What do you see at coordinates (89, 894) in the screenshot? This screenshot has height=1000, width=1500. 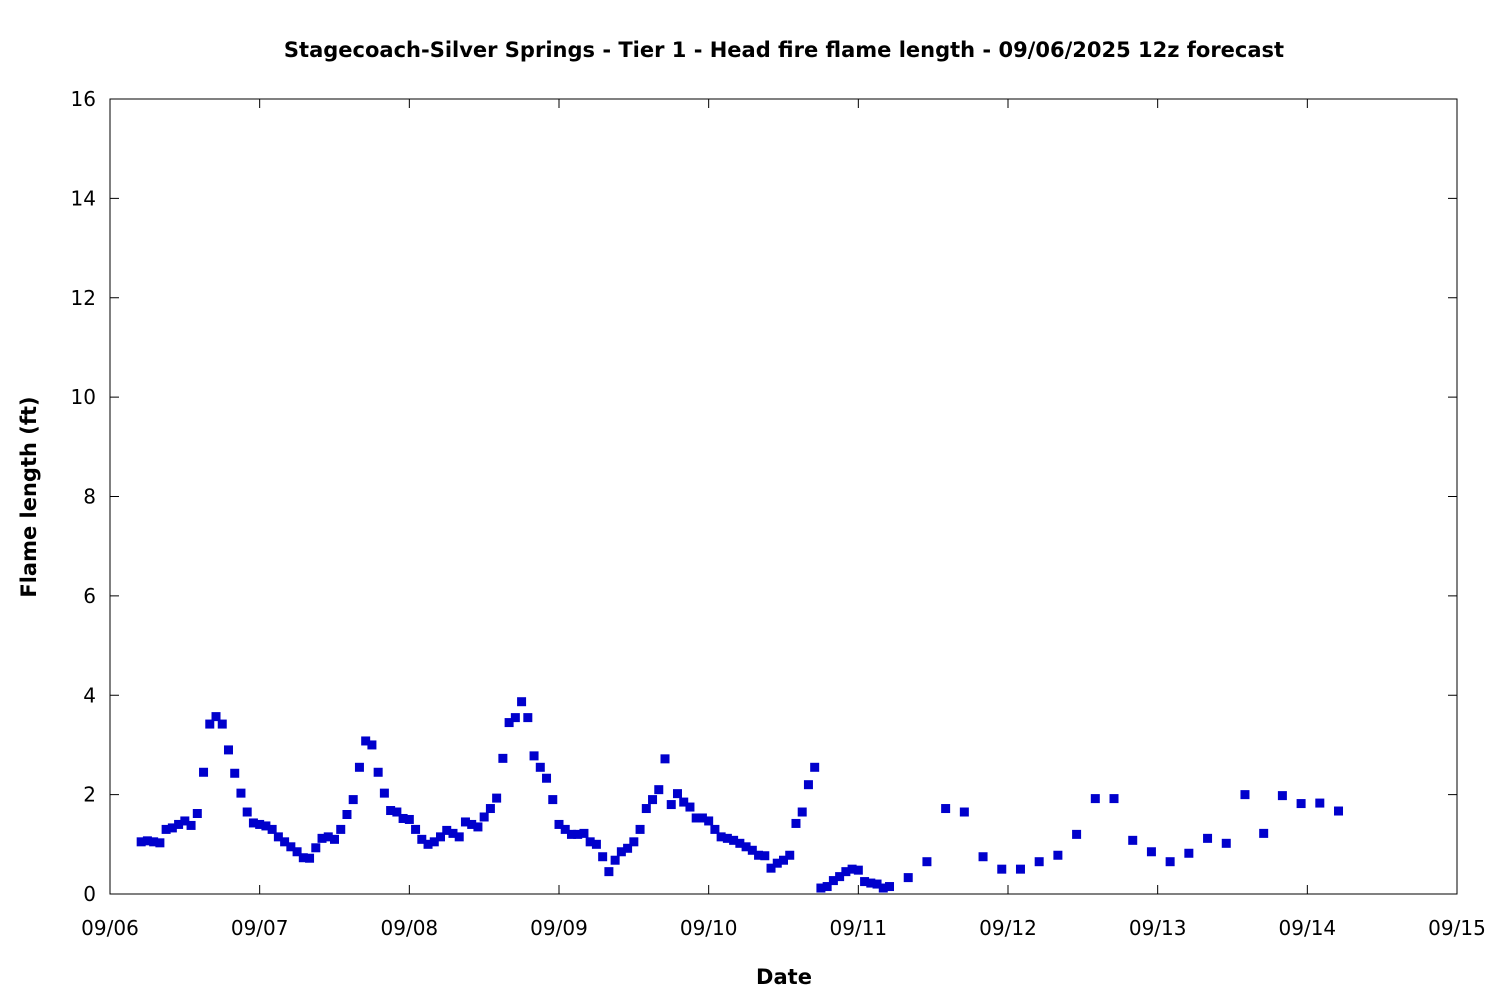 I see `y-tick-label: 0` at bounding box center [89, 894].